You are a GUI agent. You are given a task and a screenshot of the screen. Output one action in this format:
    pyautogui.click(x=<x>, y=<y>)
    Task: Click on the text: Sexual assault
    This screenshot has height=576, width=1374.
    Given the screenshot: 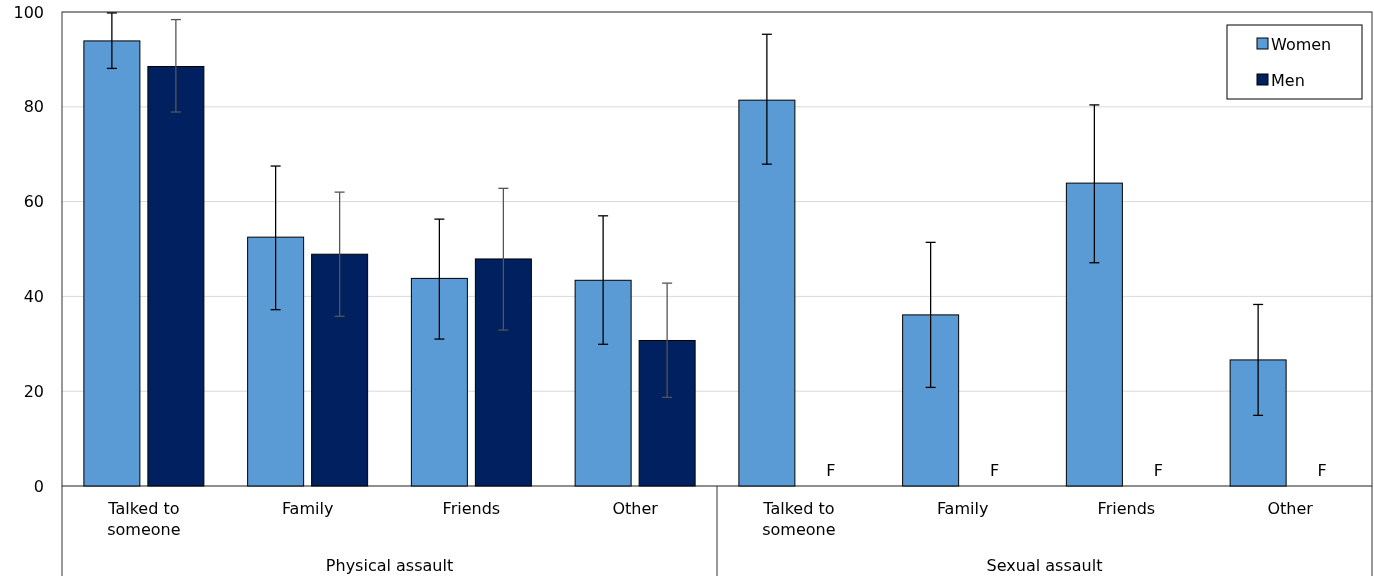 What is the action you would take?
    pyautogui.click(x=1044, y=565)
    